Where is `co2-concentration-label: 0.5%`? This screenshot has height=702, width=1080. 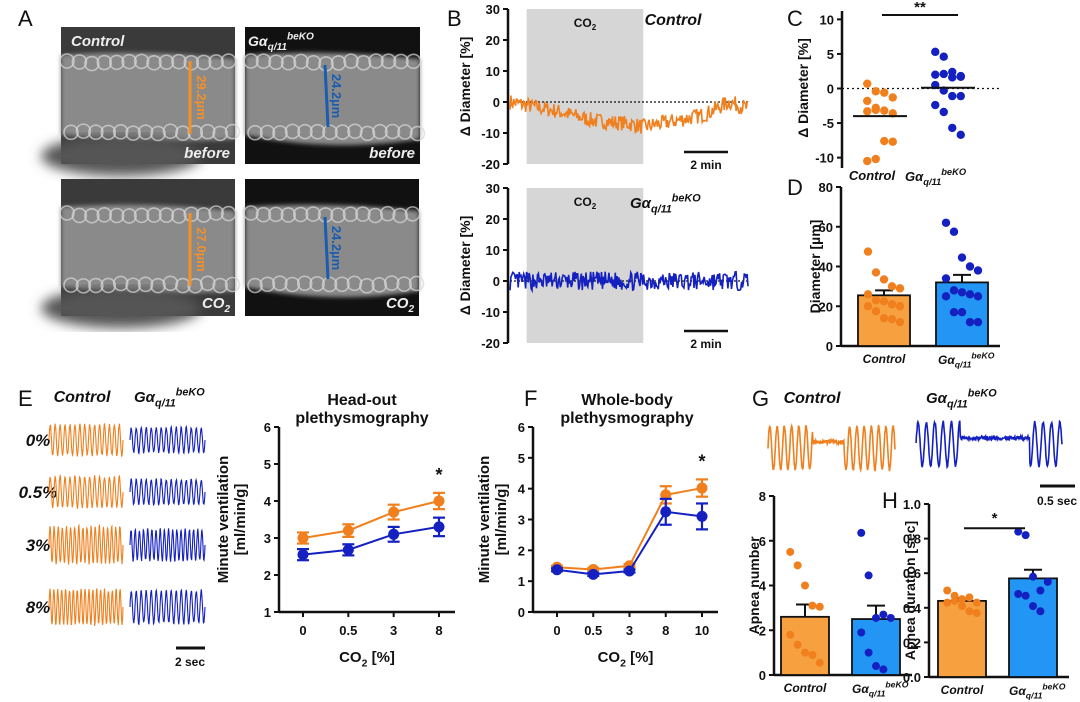
co2-concentration-label: 0.5% is located at coordinates (38, 492).